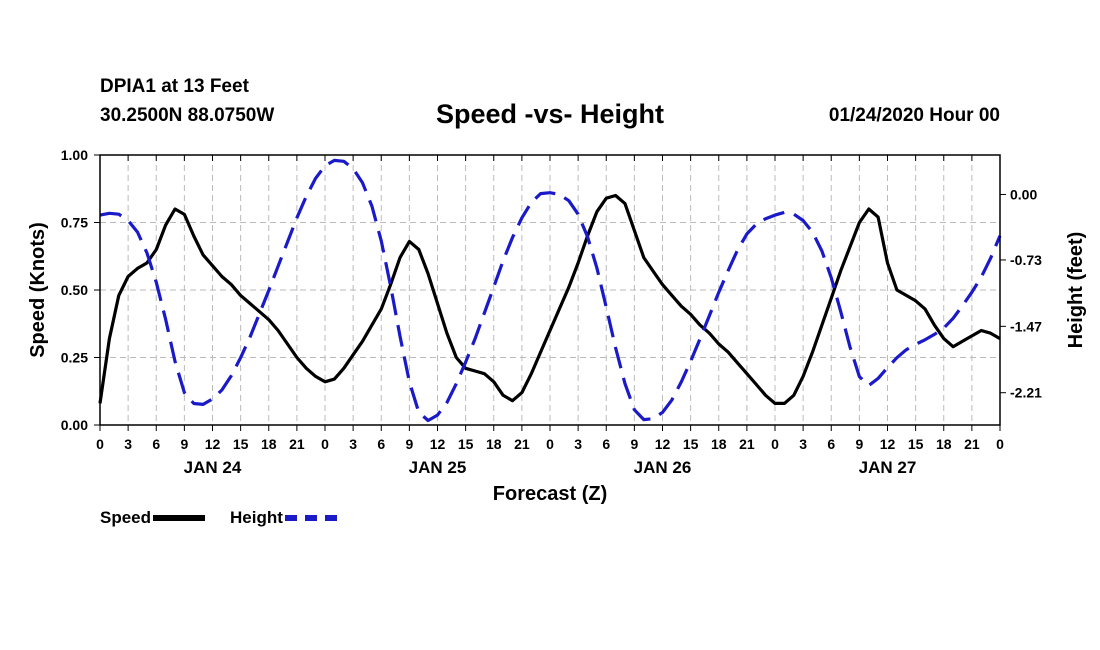 The width and height of the screenshot is (1100, 650). Describe the element at coordinates (438, 467) in the screenshot. I see `date-label: JAN 25` at that location.